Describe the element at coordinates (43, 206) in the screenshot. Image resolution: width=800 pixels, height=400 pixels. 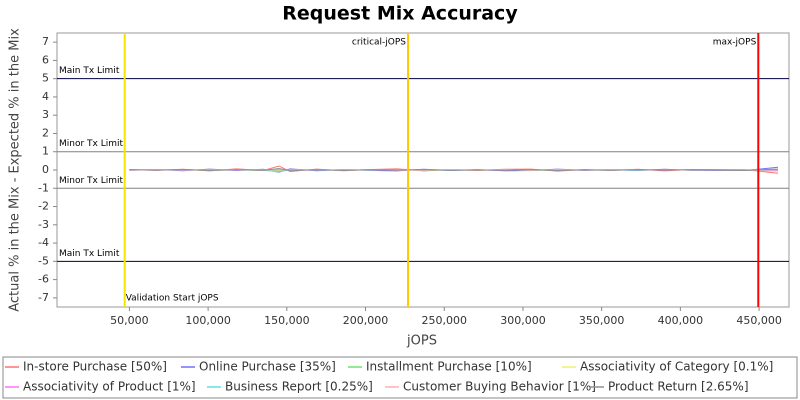
I see `y-tick-label: -2` at that location.